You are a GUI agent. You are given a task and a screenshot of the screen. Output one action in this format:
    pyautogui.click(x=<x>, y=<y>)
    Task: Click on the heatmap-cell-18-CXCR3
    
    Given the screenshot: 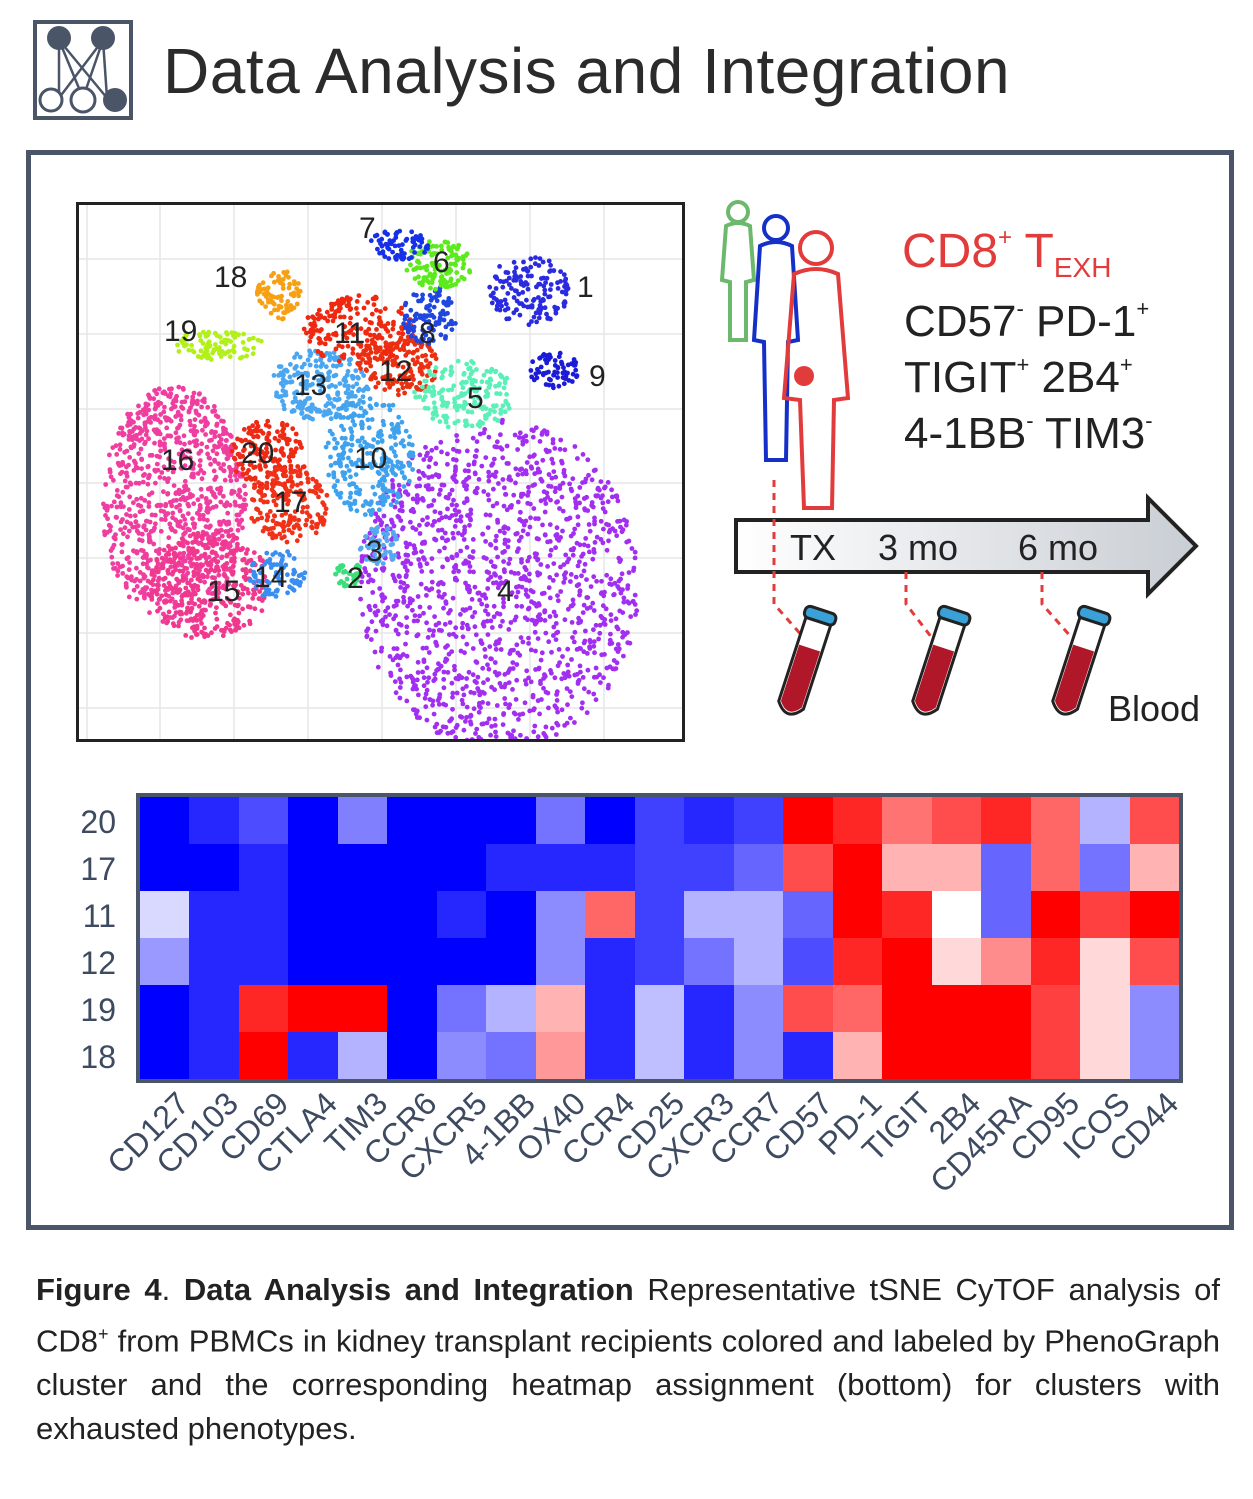 What is the action you would take?
    pyautogui.click(x=709, y=1055)
    